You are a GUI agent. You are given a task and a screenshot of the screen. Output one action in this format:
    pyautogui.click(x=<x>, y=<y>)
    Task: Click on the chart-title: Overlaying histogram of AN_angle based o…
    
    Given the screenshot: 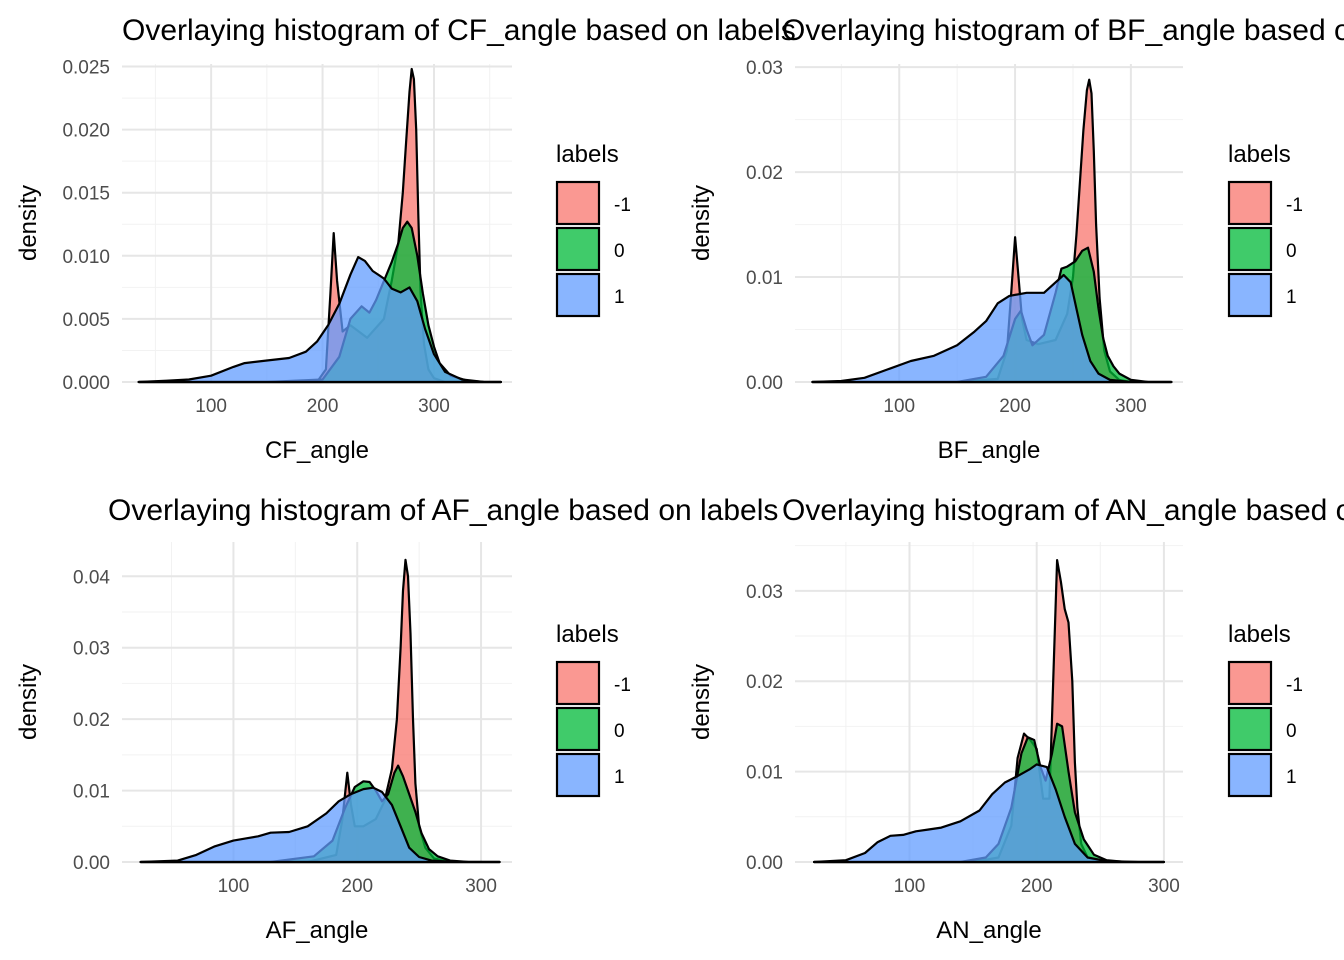 What is the action you would take?
    pyautogui.click(x=1063, y=510)
    